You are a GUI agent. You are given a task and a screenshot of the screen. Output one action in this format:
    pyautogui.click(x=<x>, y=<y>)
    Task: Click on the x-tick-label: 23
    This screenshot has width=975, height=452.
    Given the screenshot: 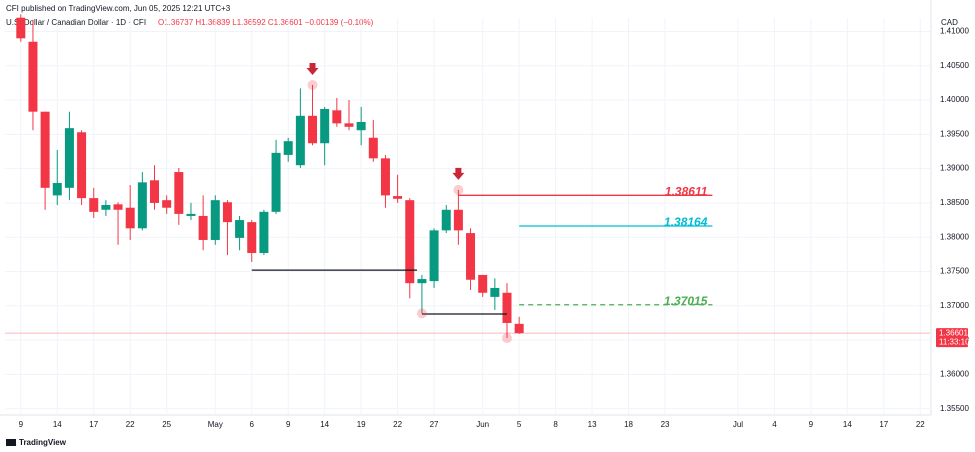 What is the action you would take?
    pyautogui.click(x=665, y=424)
    